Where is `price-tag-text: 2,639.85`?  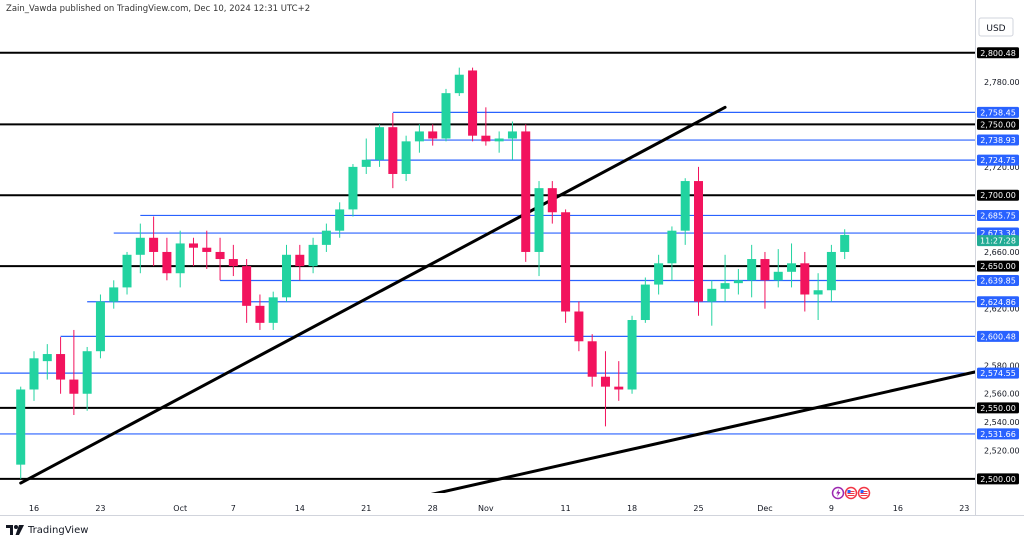
price-tag-text: 2,639.85 is located at coordinates (998, 281).